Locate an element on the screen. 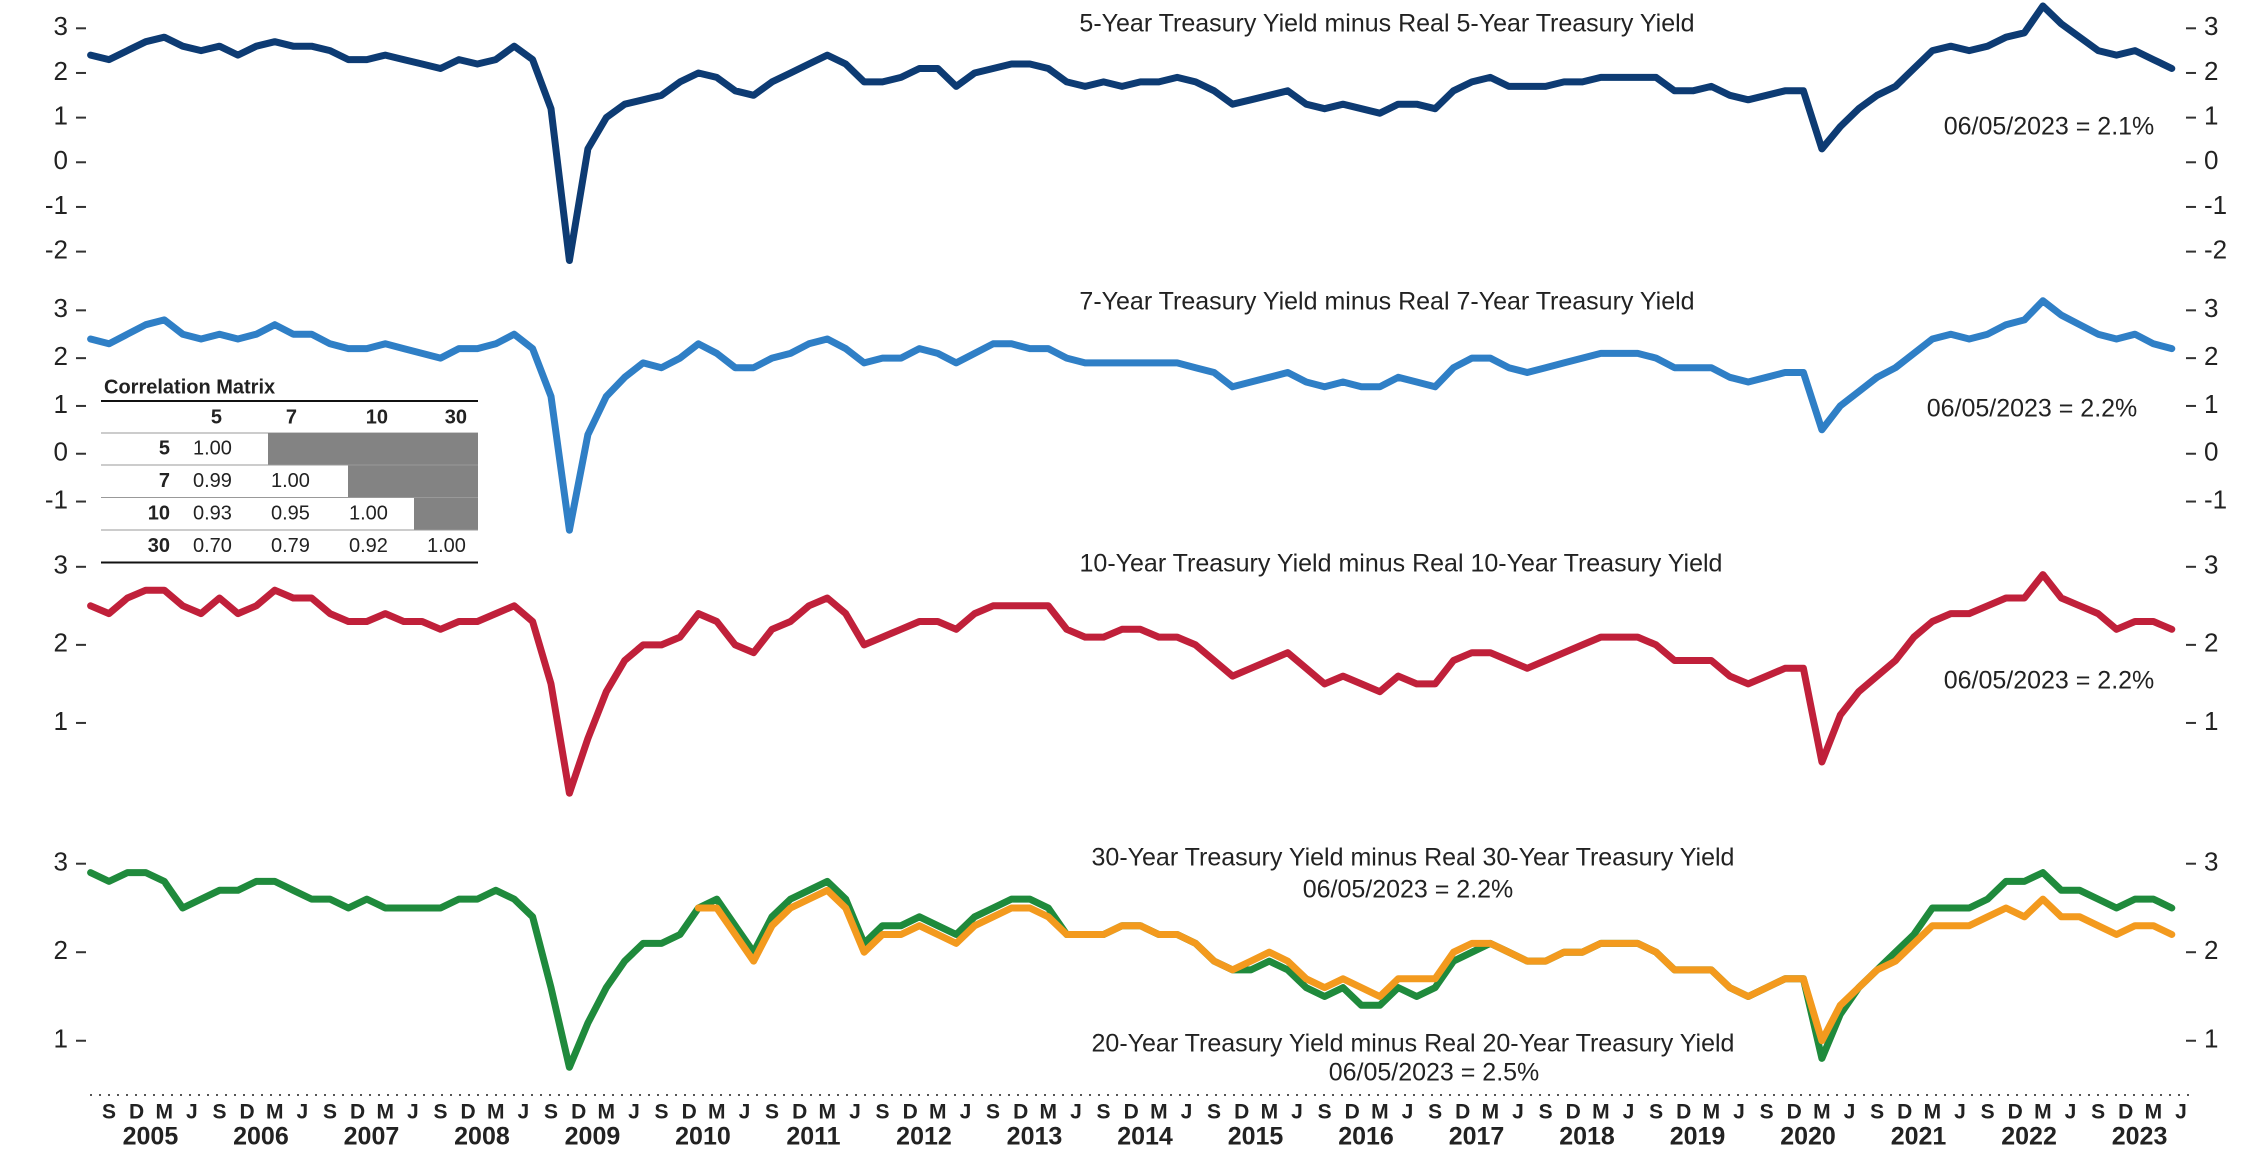 The image size is (2261, 1151). year-label: 2021 is located at coordinates (1919, 1137).